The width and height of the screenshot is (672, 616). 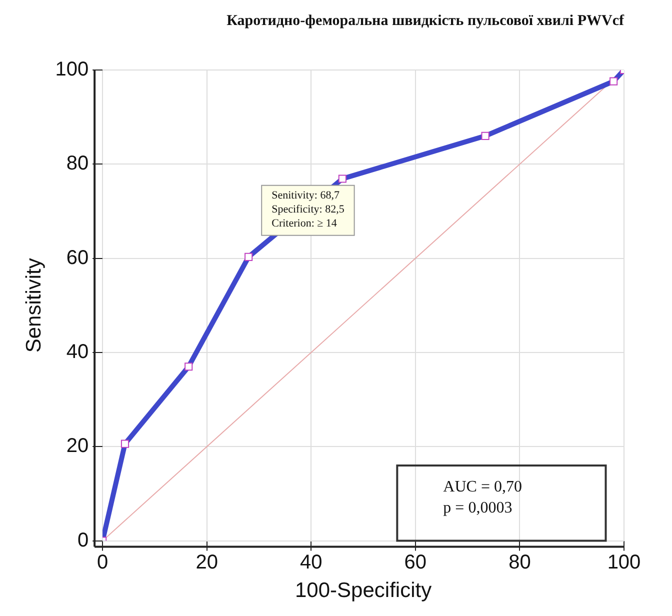 What do you see at coordinates (34, 305) in the screenshot?
I see `y-axis-title: Sensitivity` at bounding box center [34, 305].